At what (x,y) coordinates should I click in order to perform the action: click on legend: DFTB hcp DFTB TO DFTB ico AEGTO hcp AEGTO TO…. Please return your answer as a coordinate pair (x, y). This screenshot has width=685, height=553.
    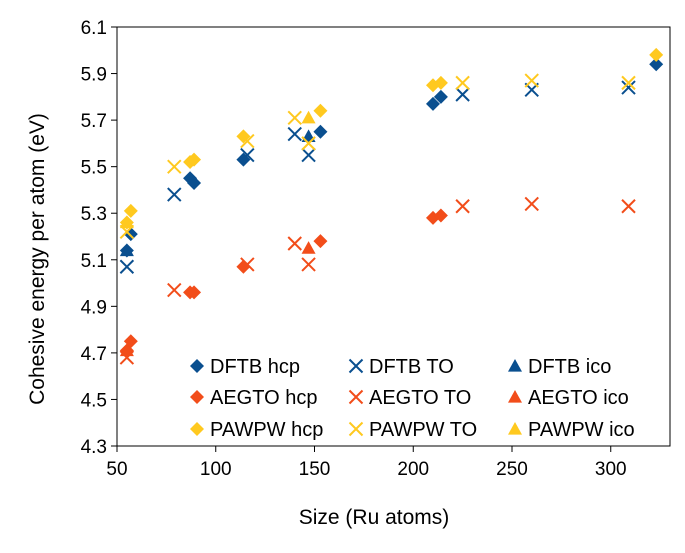
    Looking at the image, I should click on (412, 398).